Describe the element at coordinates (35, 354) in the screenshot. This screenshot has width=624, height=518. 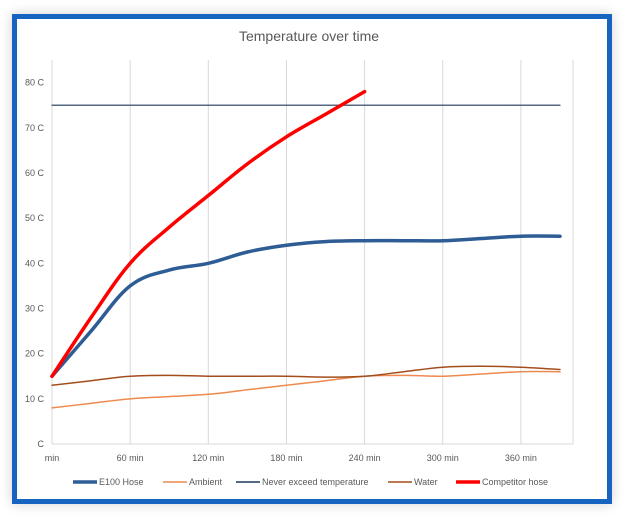
I see `y-tick-label: 20 C` at that location.